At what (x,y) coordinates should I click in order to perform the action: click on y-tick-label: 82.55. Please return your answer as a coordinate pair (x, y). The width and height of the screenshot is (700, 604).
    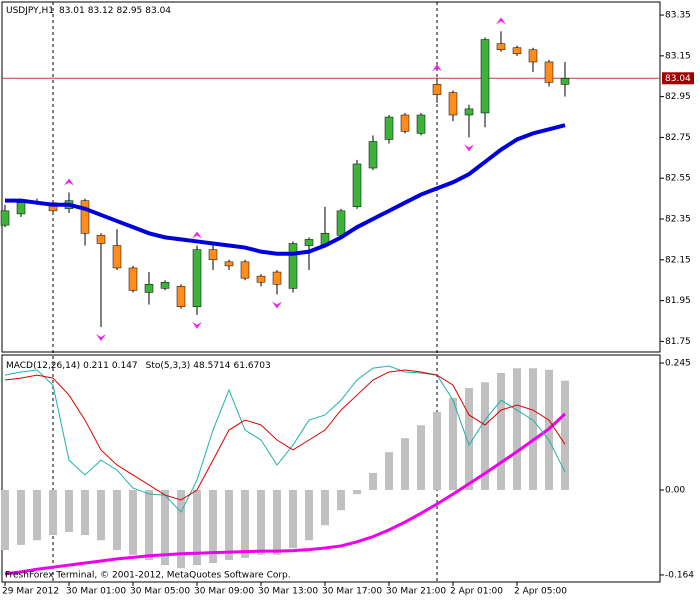
    Looking at the image, I should click on (678, 179).